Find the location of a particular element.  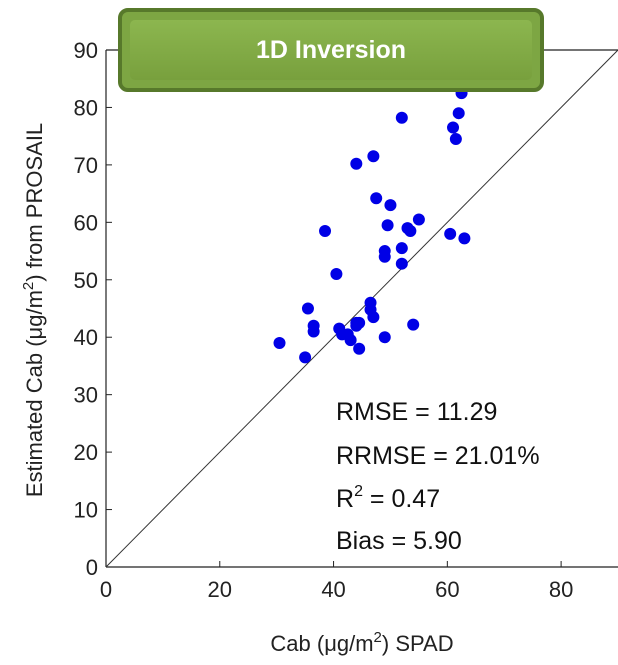

data-points is located at coordinates (372, 225).